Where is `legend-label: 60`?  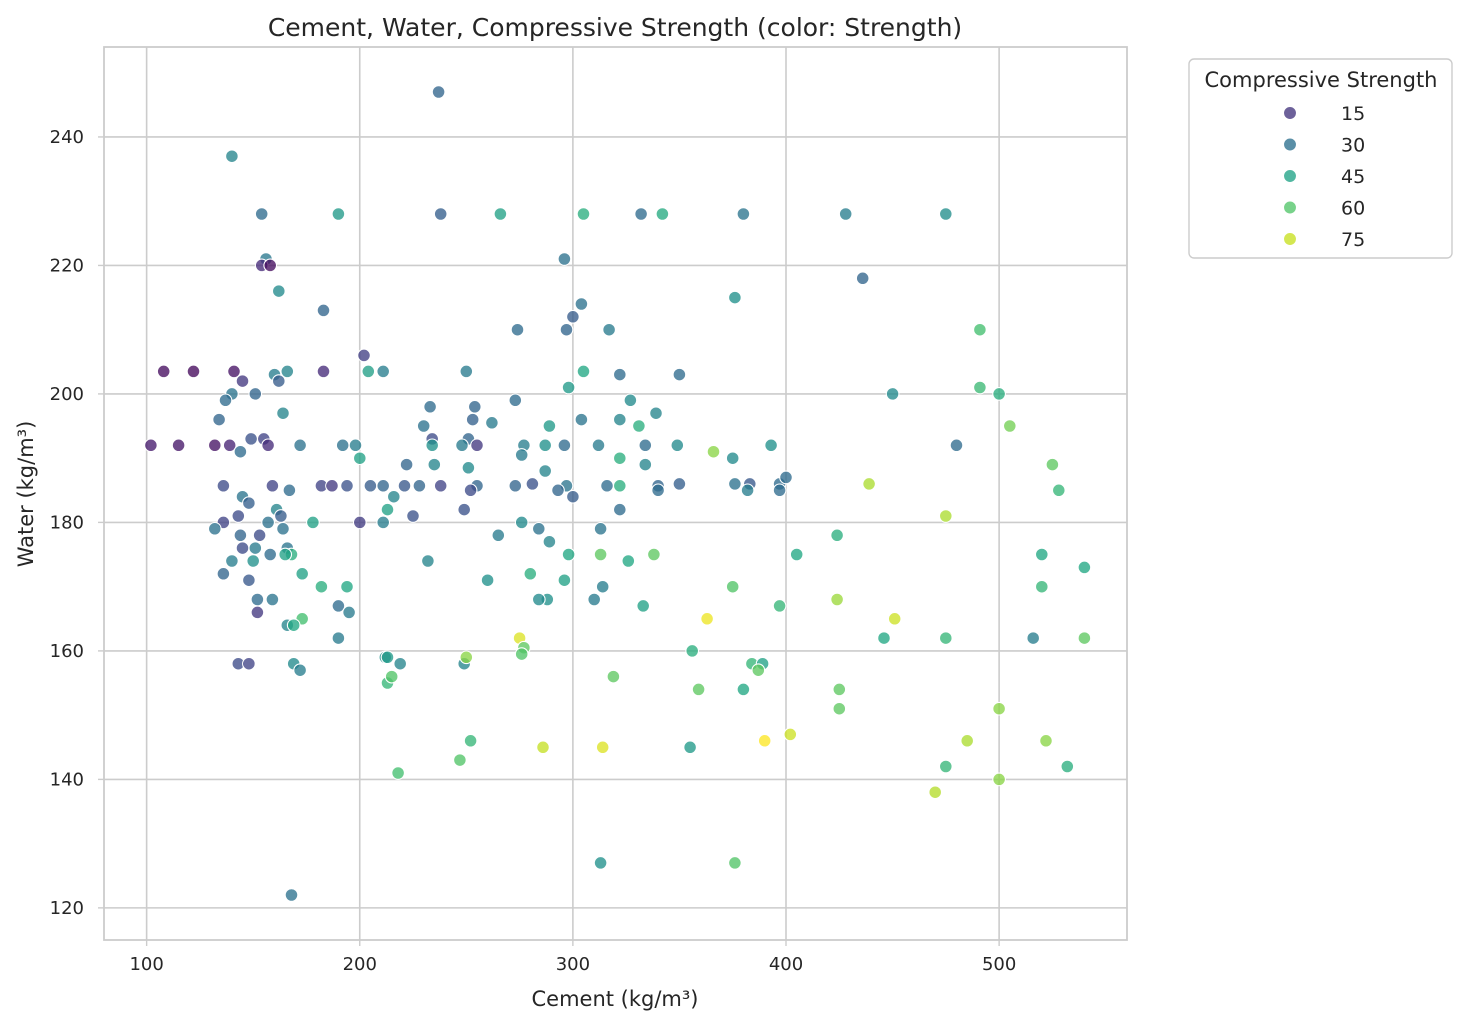 legend-label: 60 is located at coordinates (1353, 209).